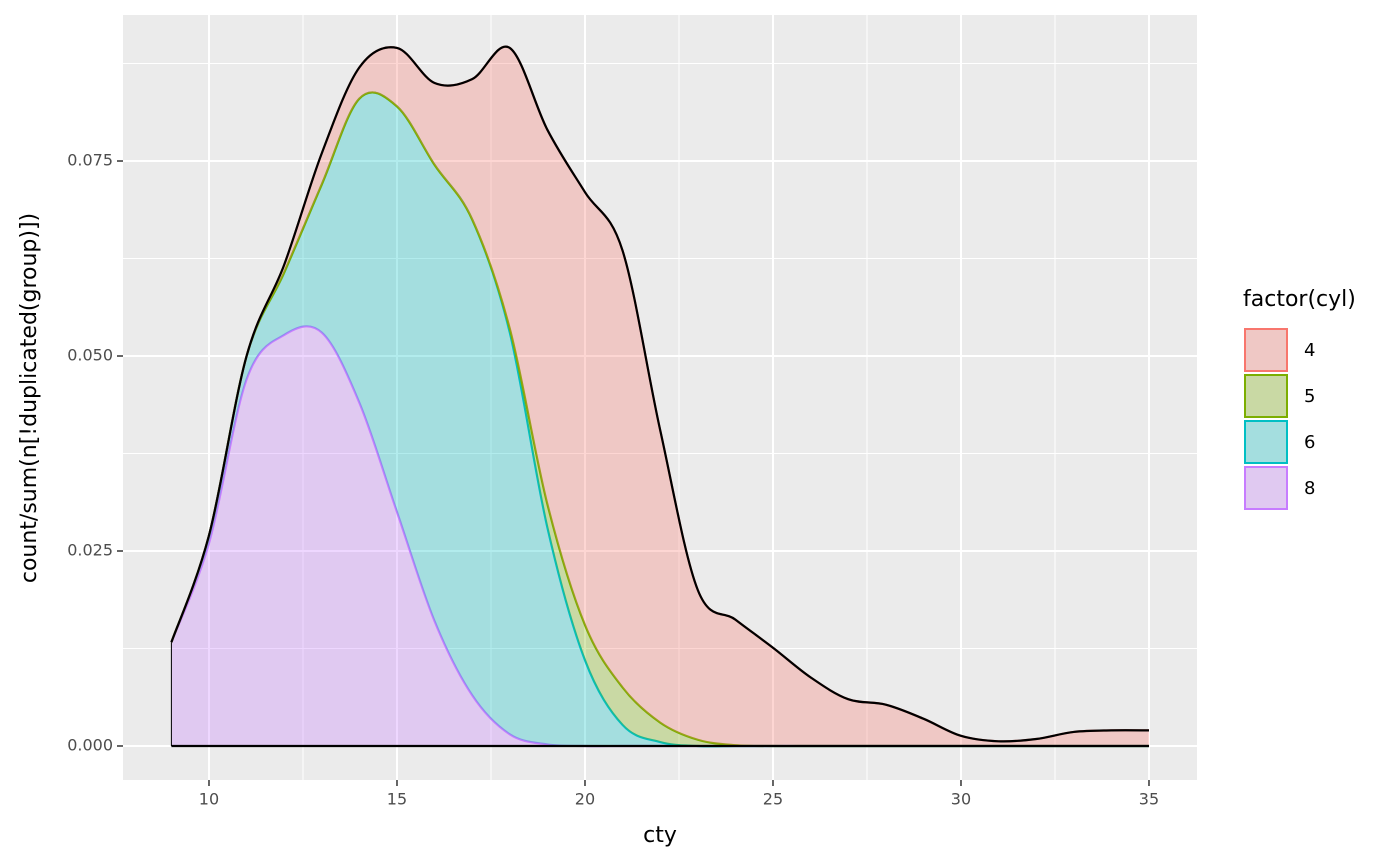  I want to click on x-tick-label: 20, so click(585, 799).